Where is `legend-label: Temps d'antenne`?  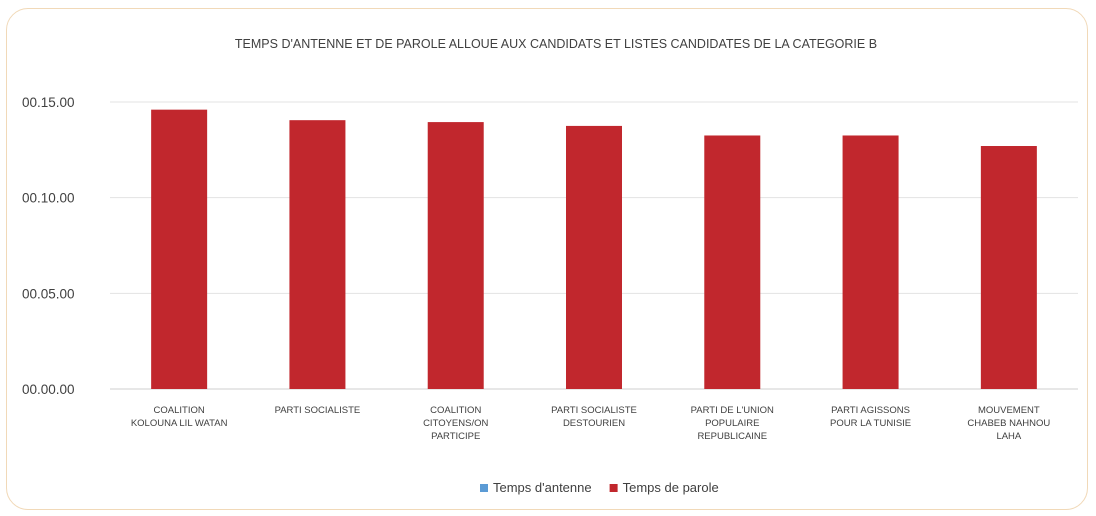 legend-label: Temps d'antenne is located at coordinates (542, 487).